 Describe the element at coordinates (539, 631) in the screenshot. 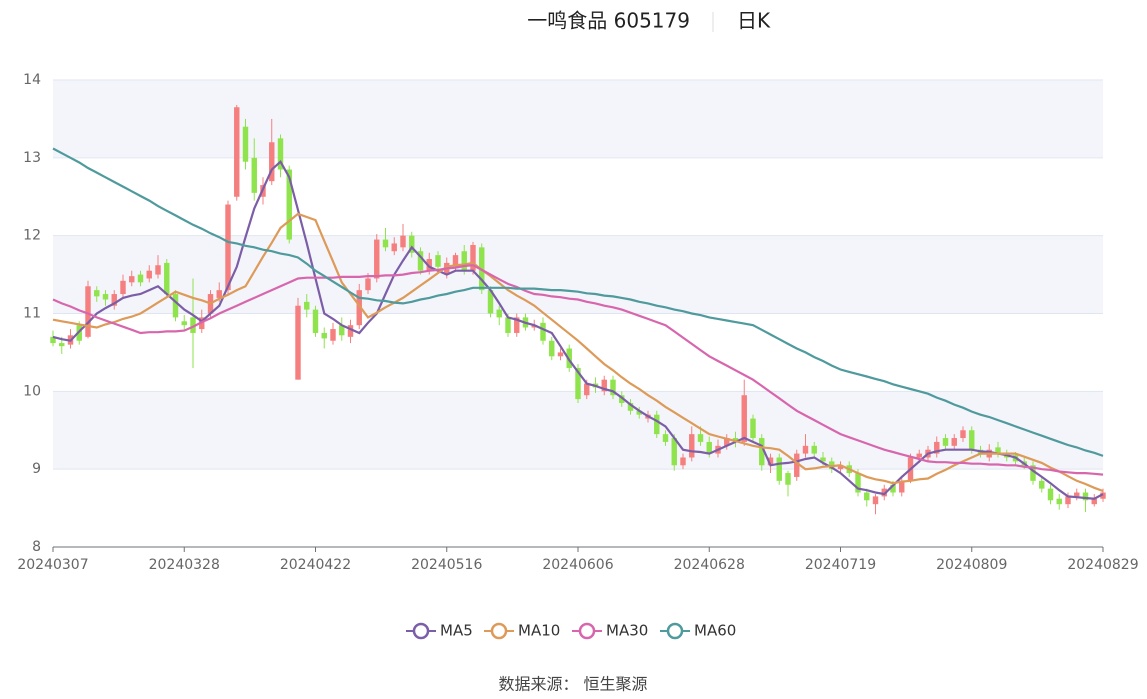

I see `legend-label: MA10` at that location.